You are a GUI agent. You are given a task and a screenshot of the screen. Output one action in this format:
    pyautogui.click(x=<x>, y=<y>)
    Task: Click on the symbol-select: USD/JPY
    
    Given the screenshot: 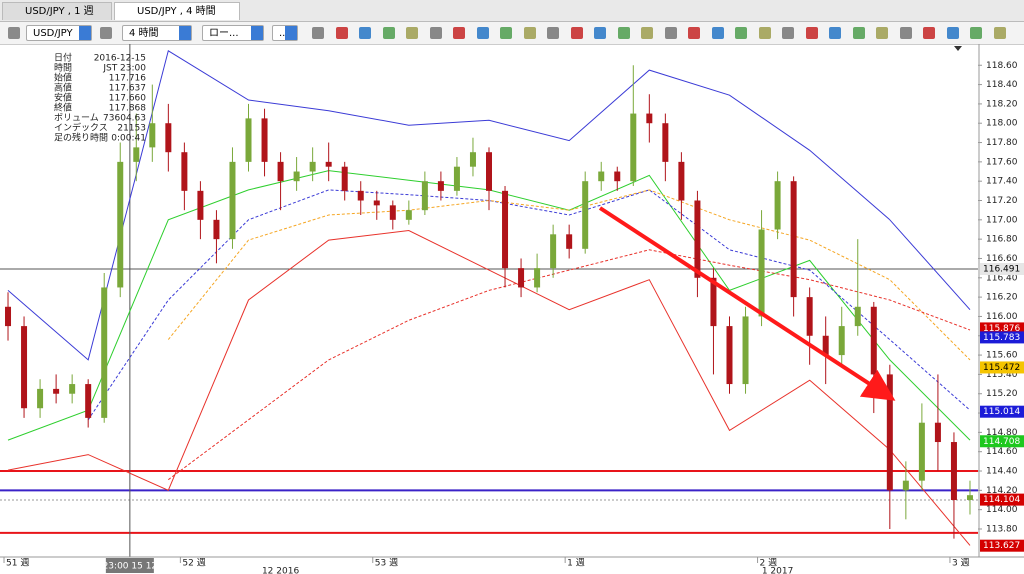 What is the action you would take?
    pyautogui.click(x=59, y=33)
    